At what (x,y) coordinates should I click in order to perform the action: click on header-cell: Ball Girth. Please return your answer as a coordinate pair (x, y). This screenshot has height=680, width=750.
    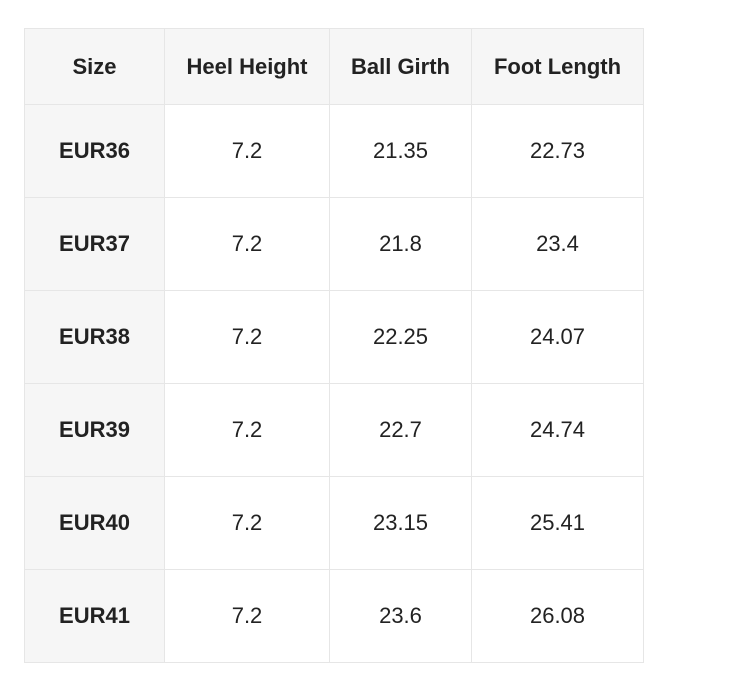
    Looking at the image, I should click on (400, 66).